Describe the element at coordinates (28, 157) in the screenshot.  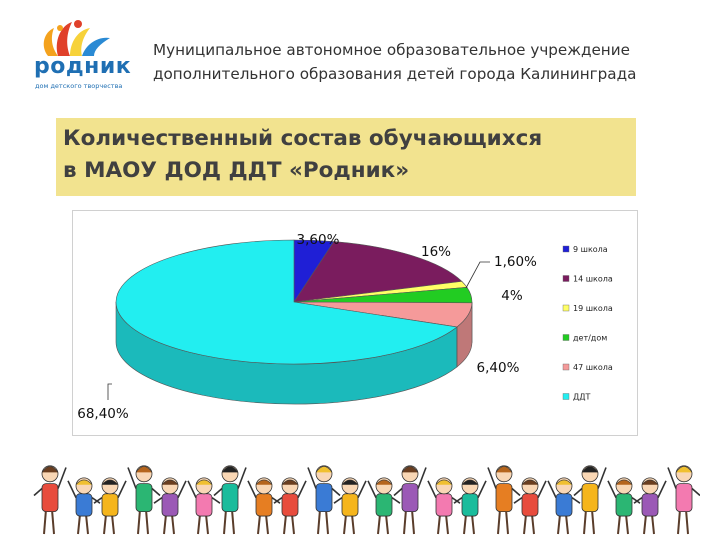
I see `title-band-gap` at that location.